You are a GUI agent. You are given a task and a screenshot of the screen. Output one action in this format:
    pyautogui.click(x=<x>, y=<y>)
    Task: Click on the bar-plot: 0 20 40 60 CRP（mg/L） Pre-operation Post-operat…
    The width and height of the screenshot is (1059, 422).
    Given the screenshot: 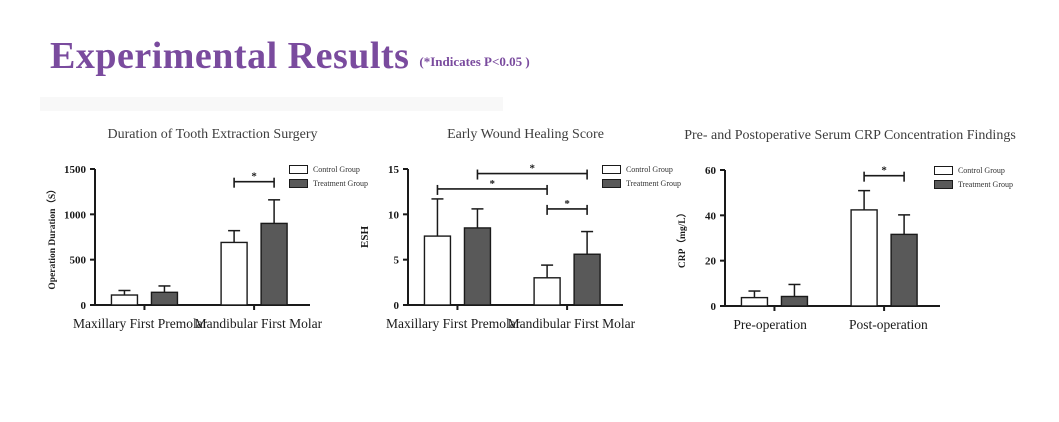 What is the action you would take?
    pyautogui.click(x=808, y=248)
    